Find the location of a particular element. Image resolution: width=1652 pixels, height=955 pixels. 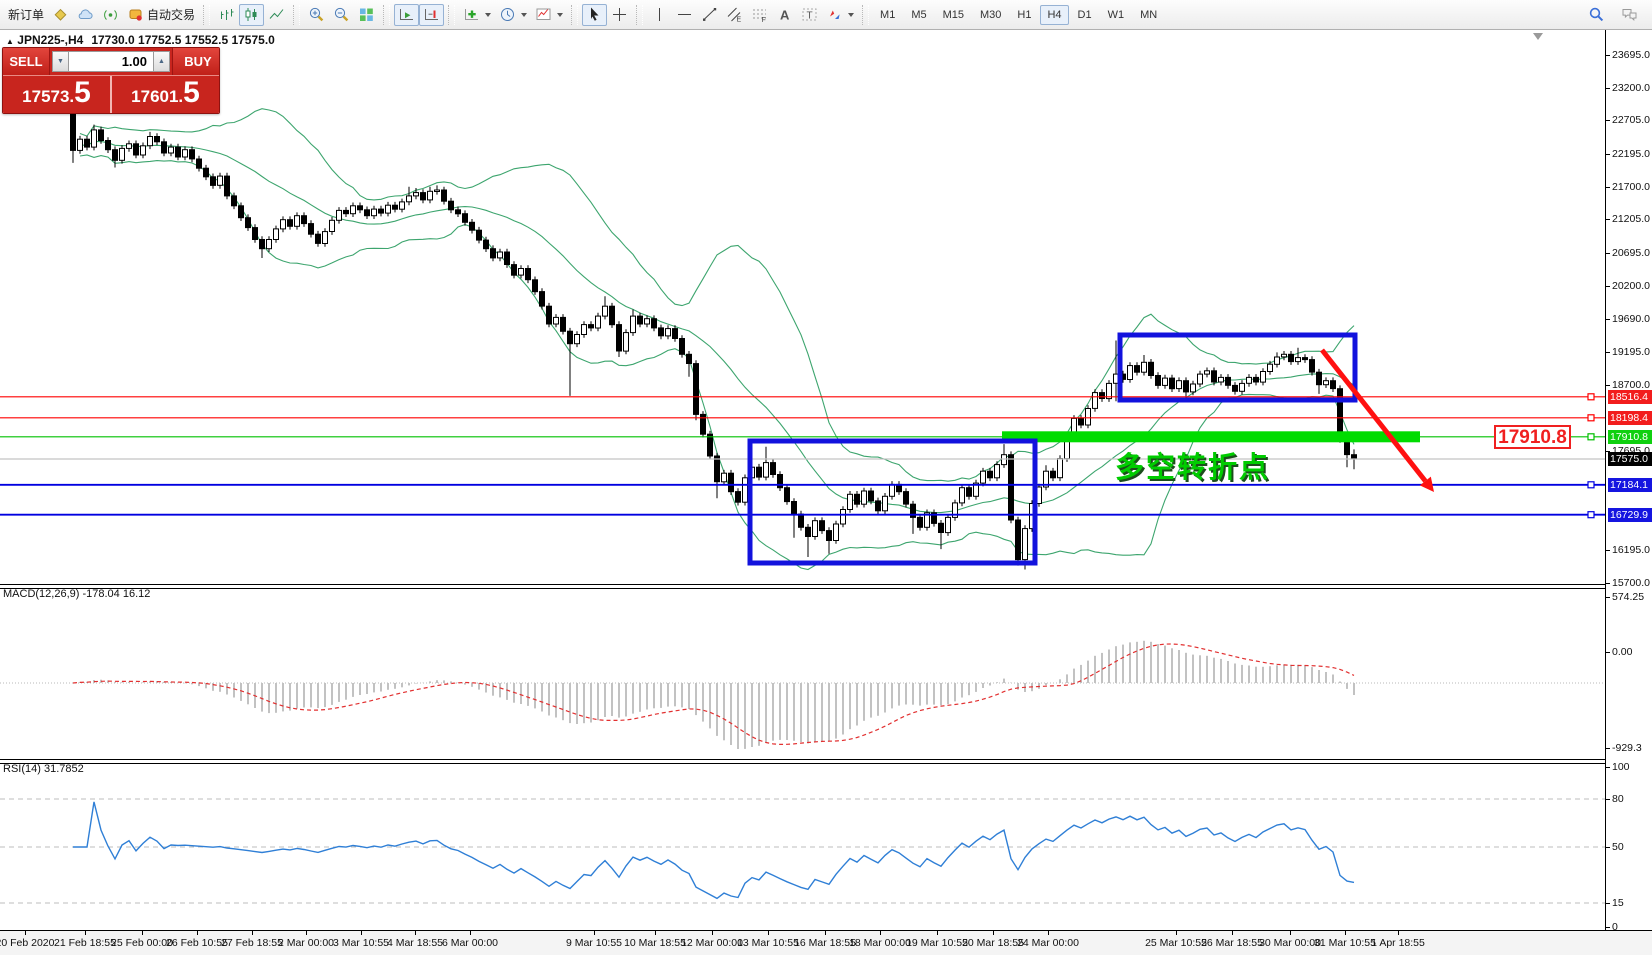

svg-text: A is located at coordinates (785, 15).